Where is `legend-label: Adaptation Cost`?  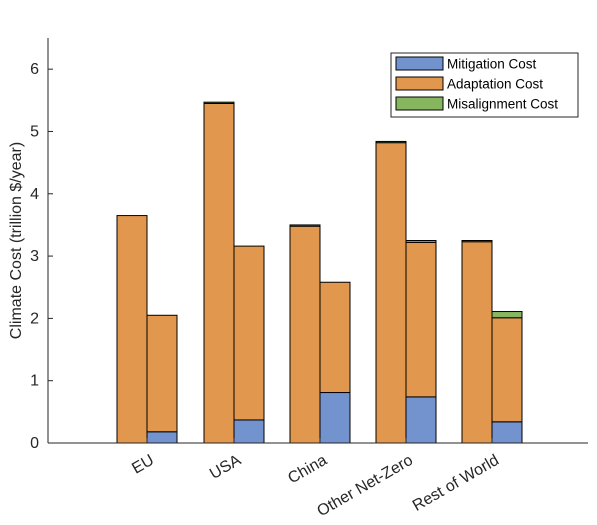
legend-label: Adaptation Cost is located at coordinates (495, 84).